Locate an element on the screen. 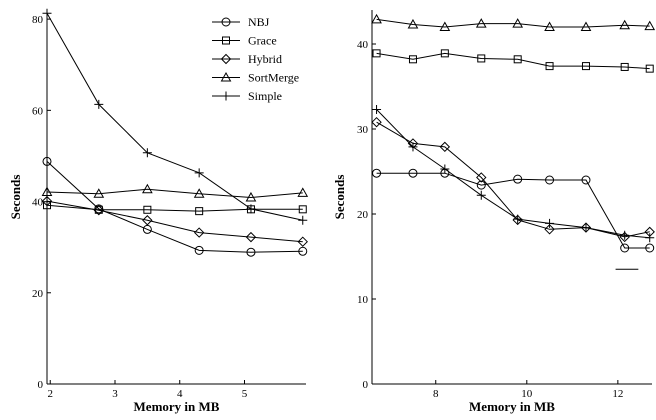  series-hybrid is located at coordinates (175, 222).